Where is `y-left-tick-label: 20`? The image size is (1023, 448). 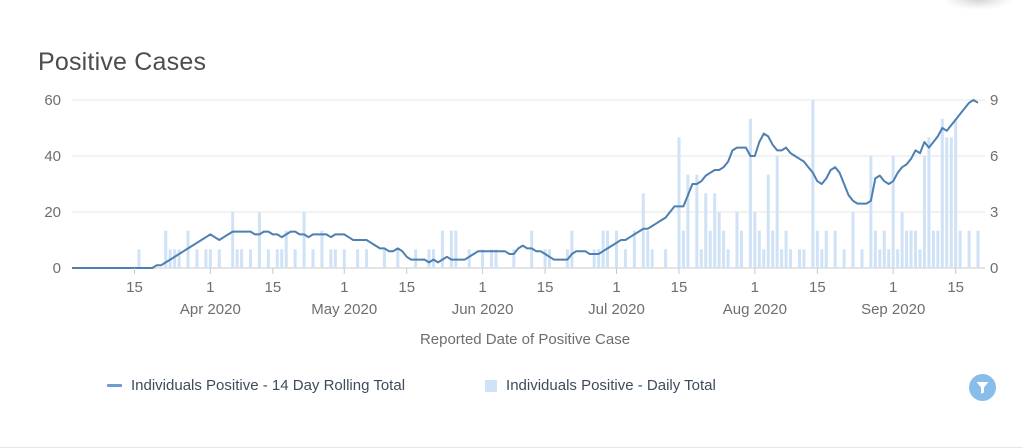 y-left-tick-label: 20 is located at coordinates (52, 212).